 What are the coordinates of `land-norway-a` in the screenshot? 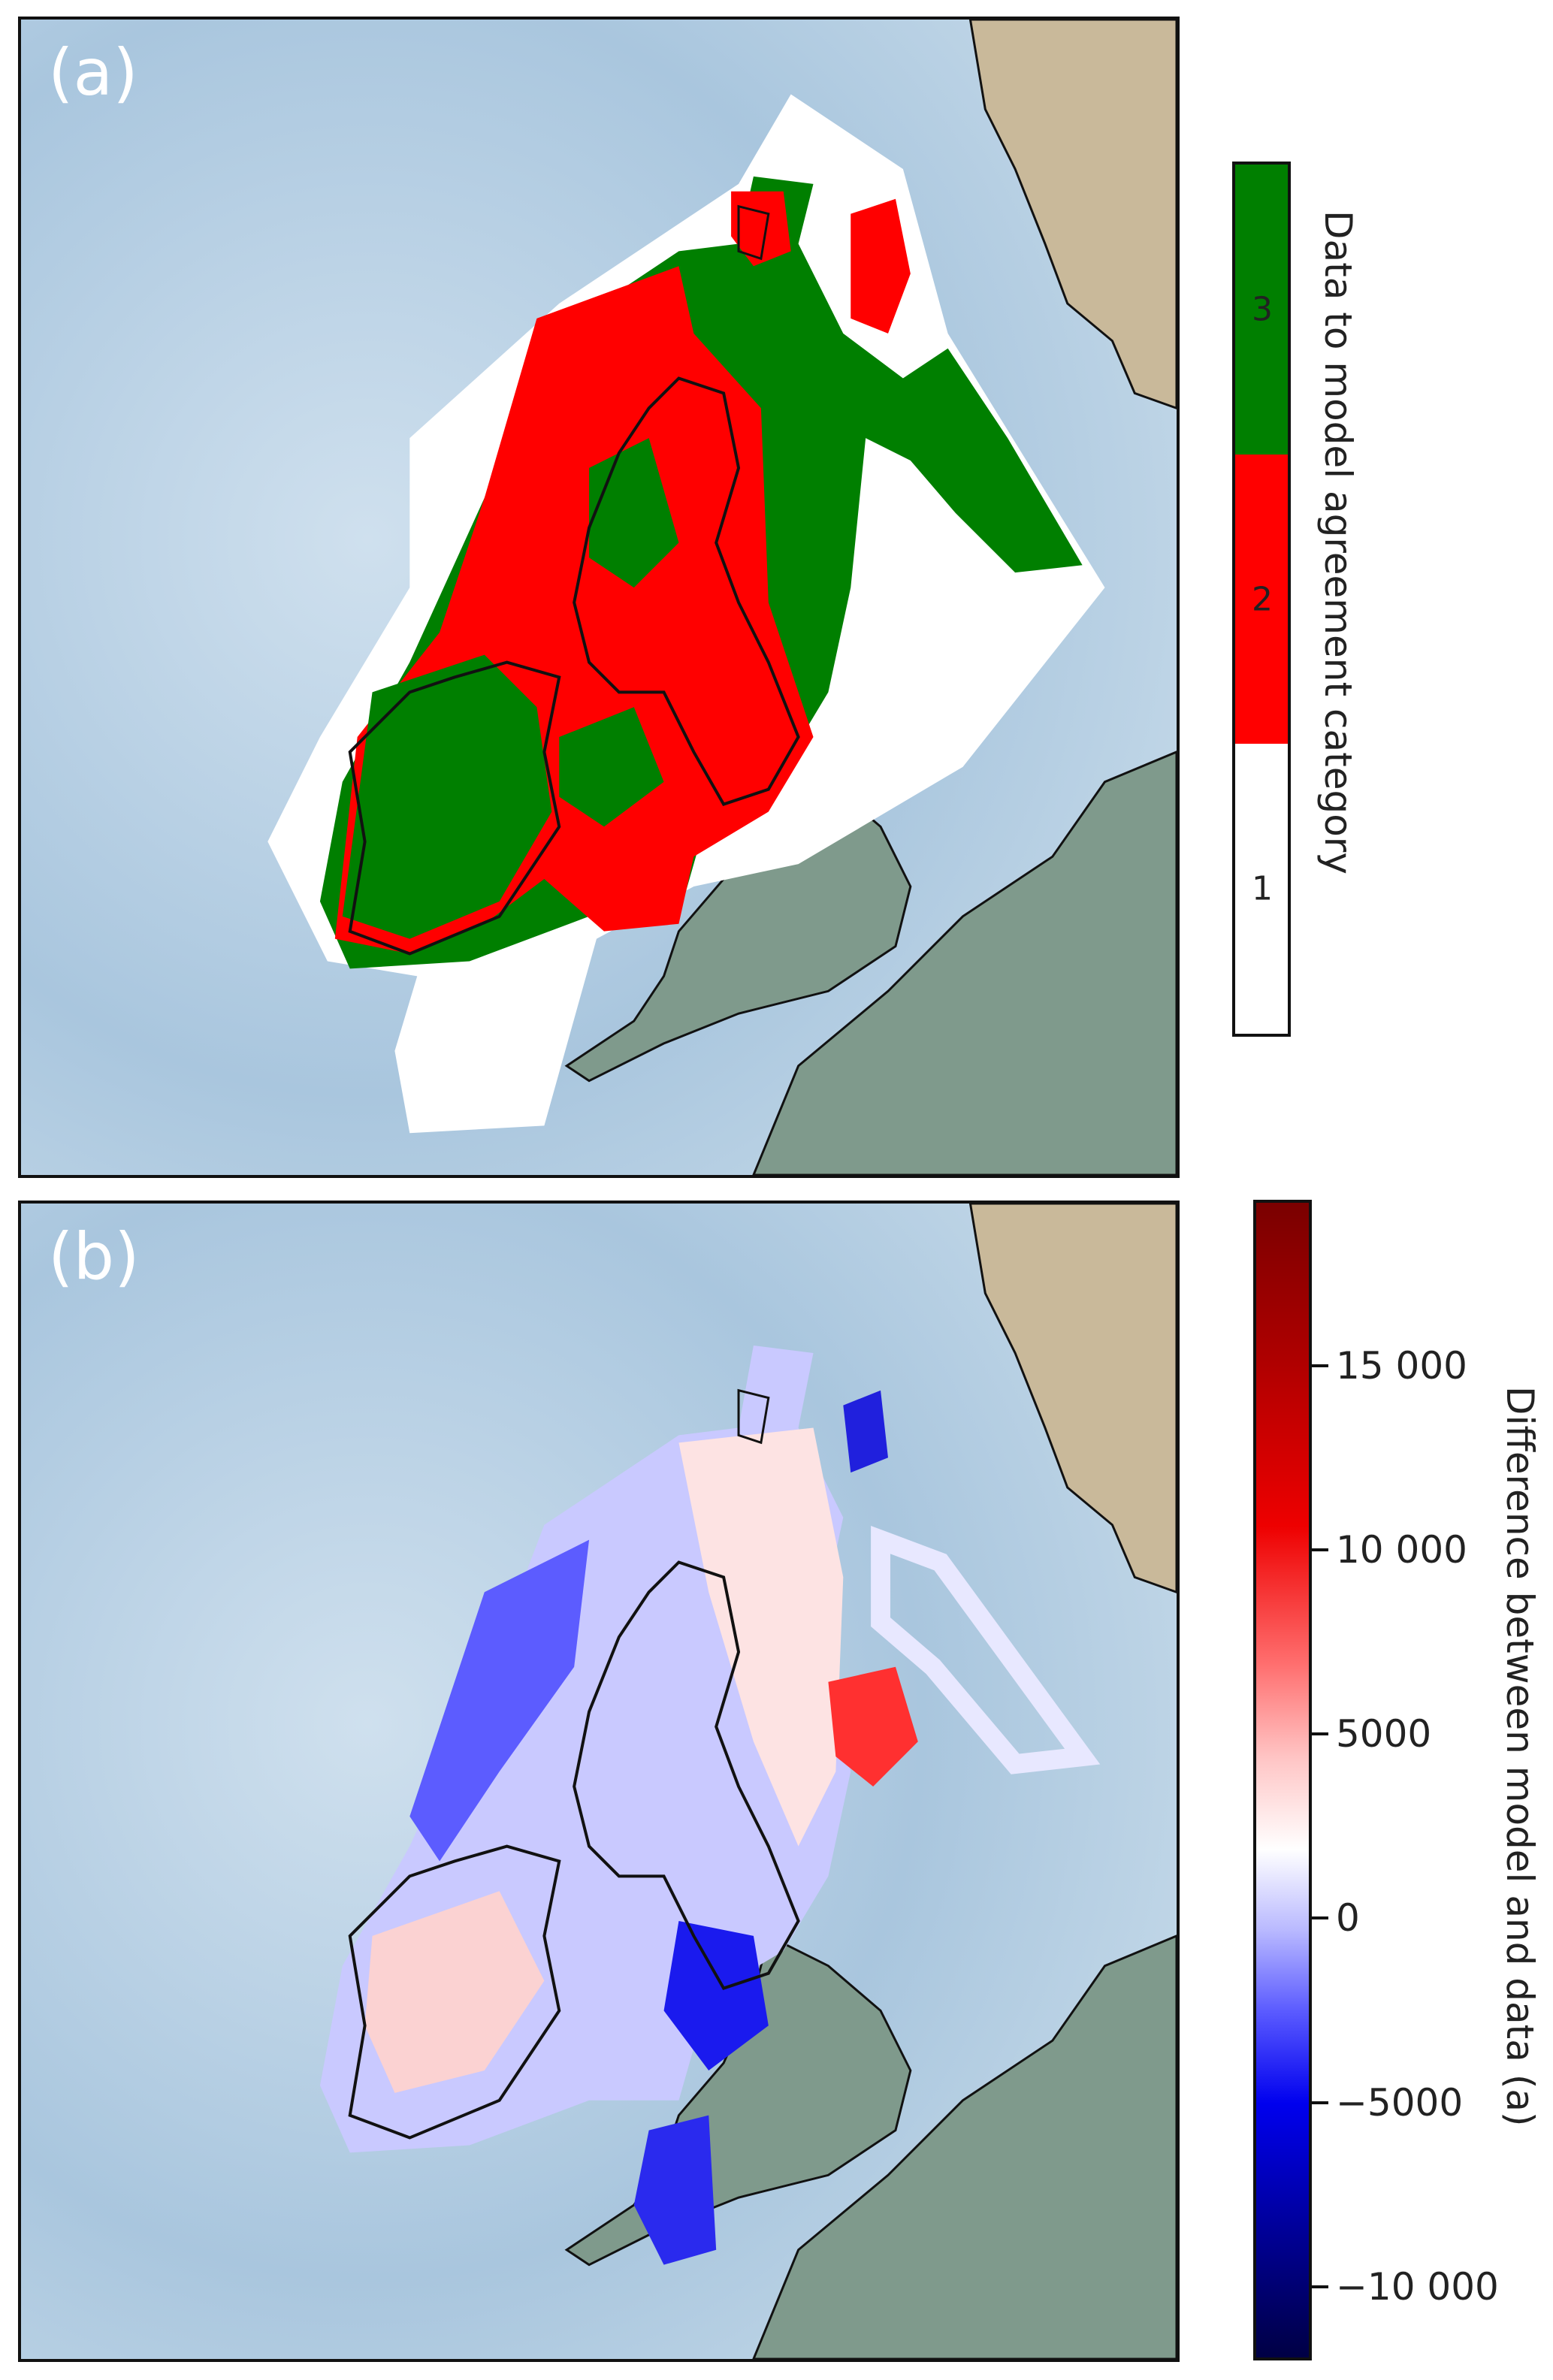 It's located at (1072, 214).